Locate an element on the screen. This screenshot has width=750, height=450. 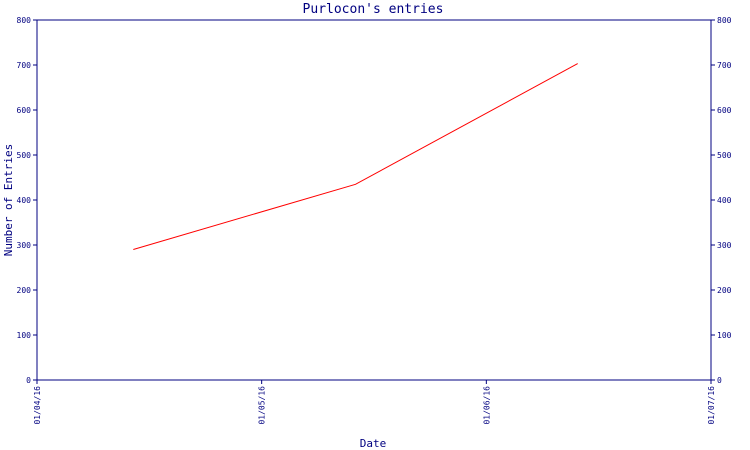
x-tick-label: 01/04/16 is located at coordinates (37, 405).